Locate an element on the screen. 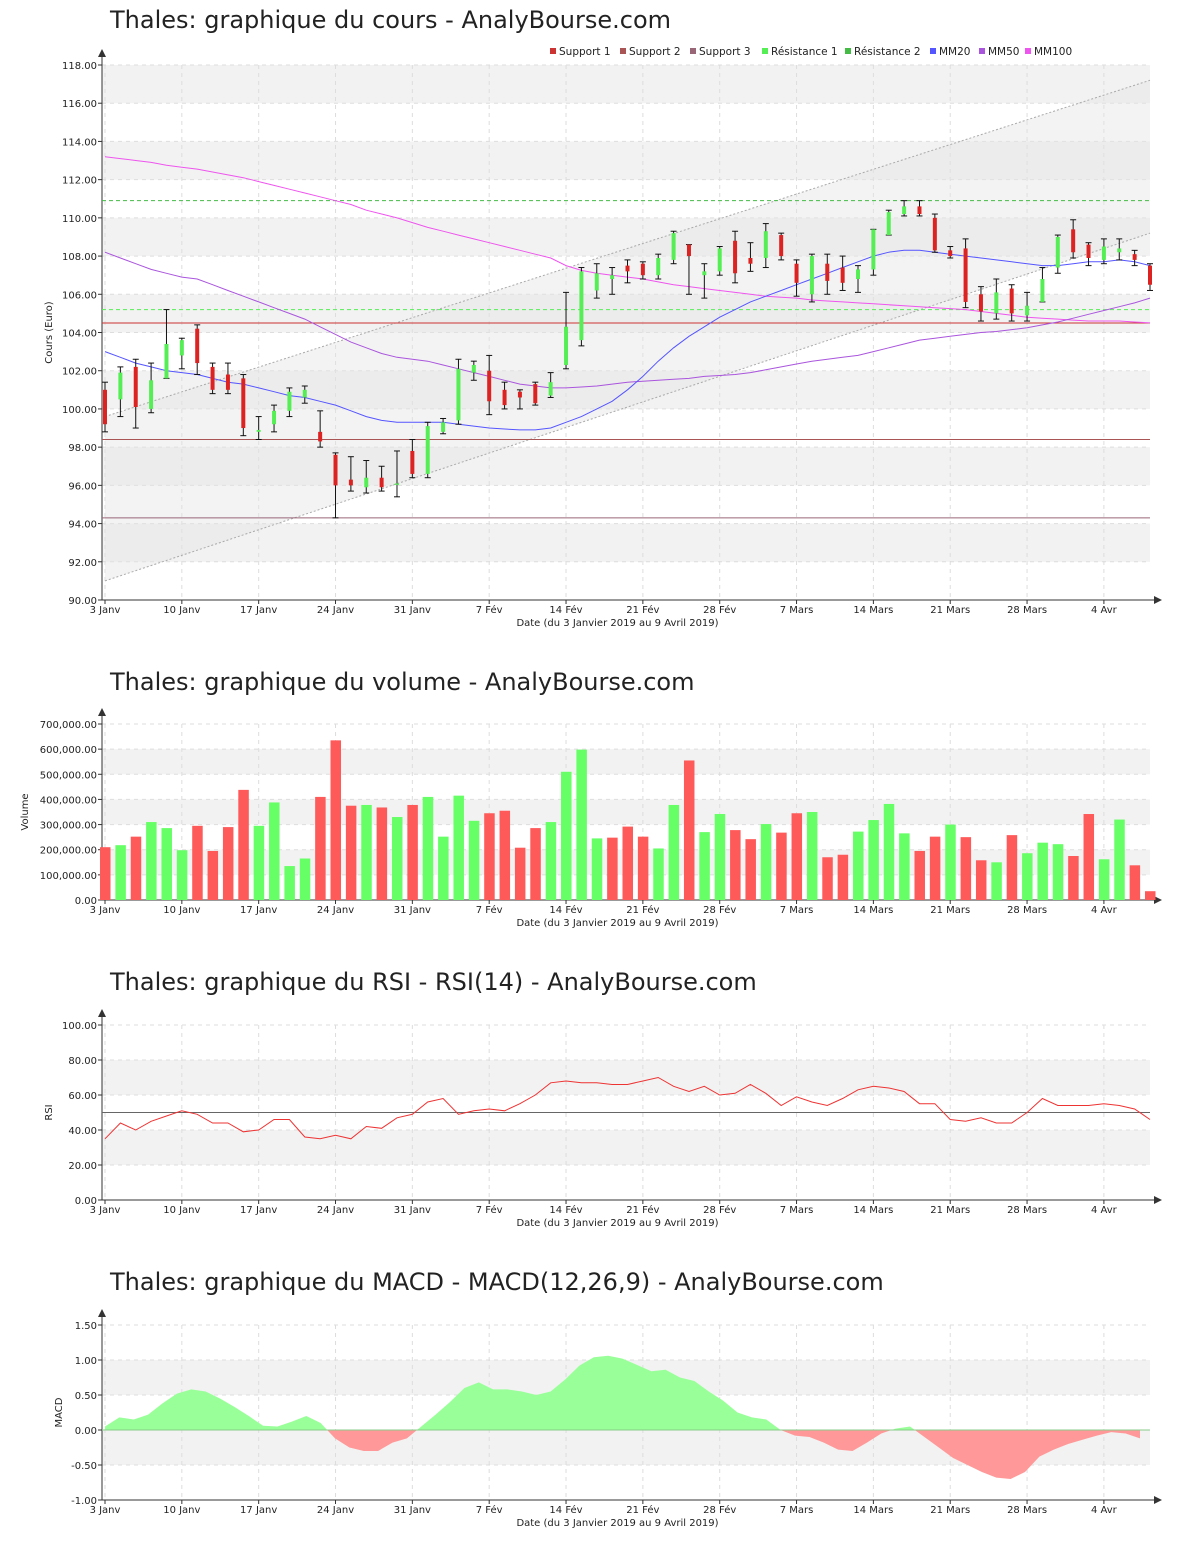 This screenshot has height=1550, width=1200. legend-label: Support 2 is located at coordinates (655, 52).